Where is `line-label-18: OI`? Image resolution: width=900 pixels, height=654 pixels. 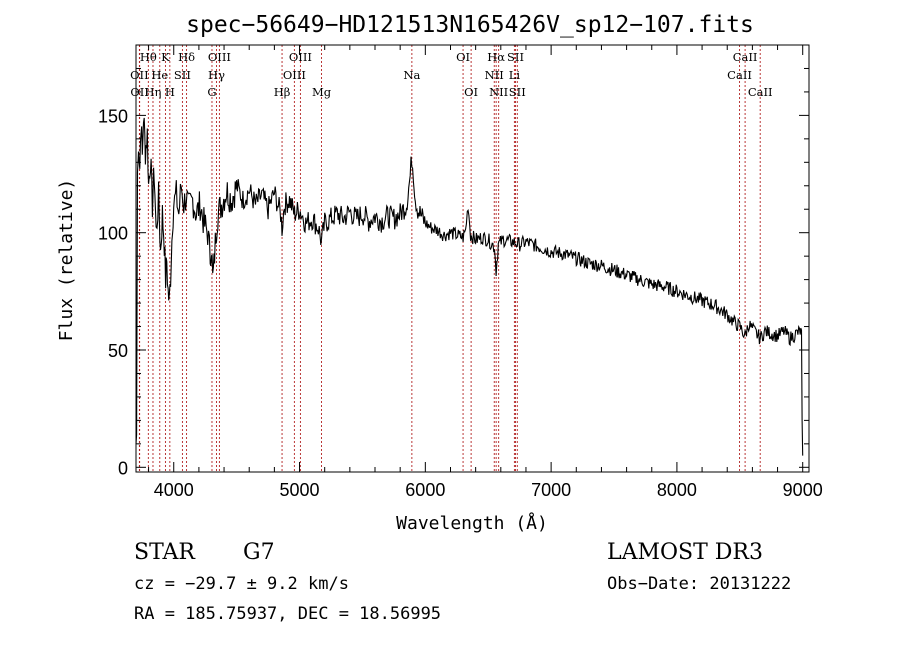
line-label-18: OI is located at coordinates (471, 92).